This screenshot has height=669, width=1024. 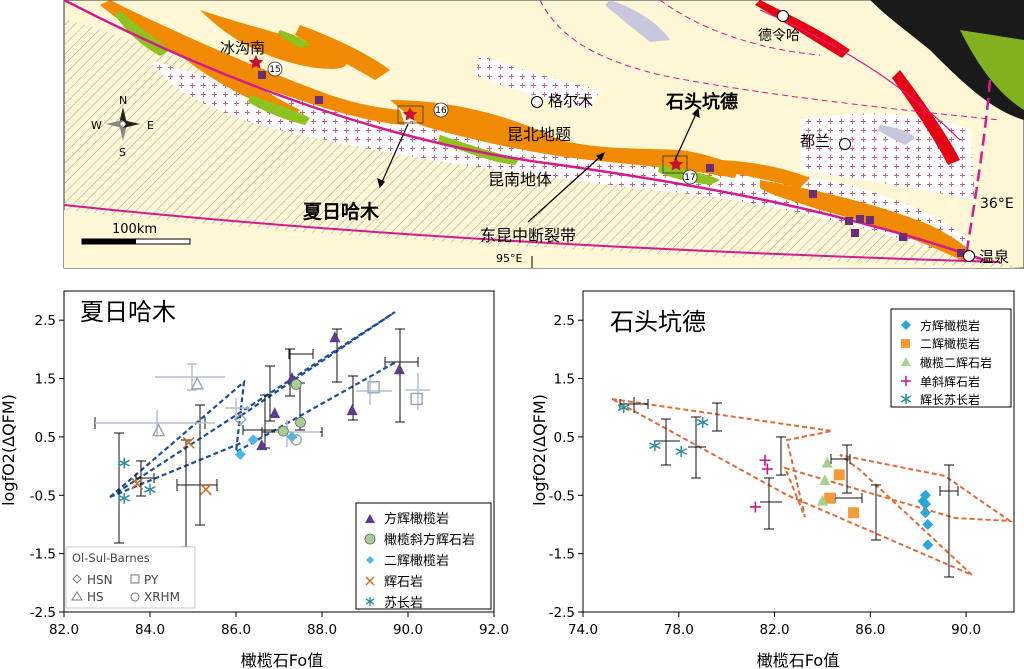 What do you see at coordinates (658, 322) in the screenshot?
I see `chart-title: 石头坑德` at bounding box center [658, 322].